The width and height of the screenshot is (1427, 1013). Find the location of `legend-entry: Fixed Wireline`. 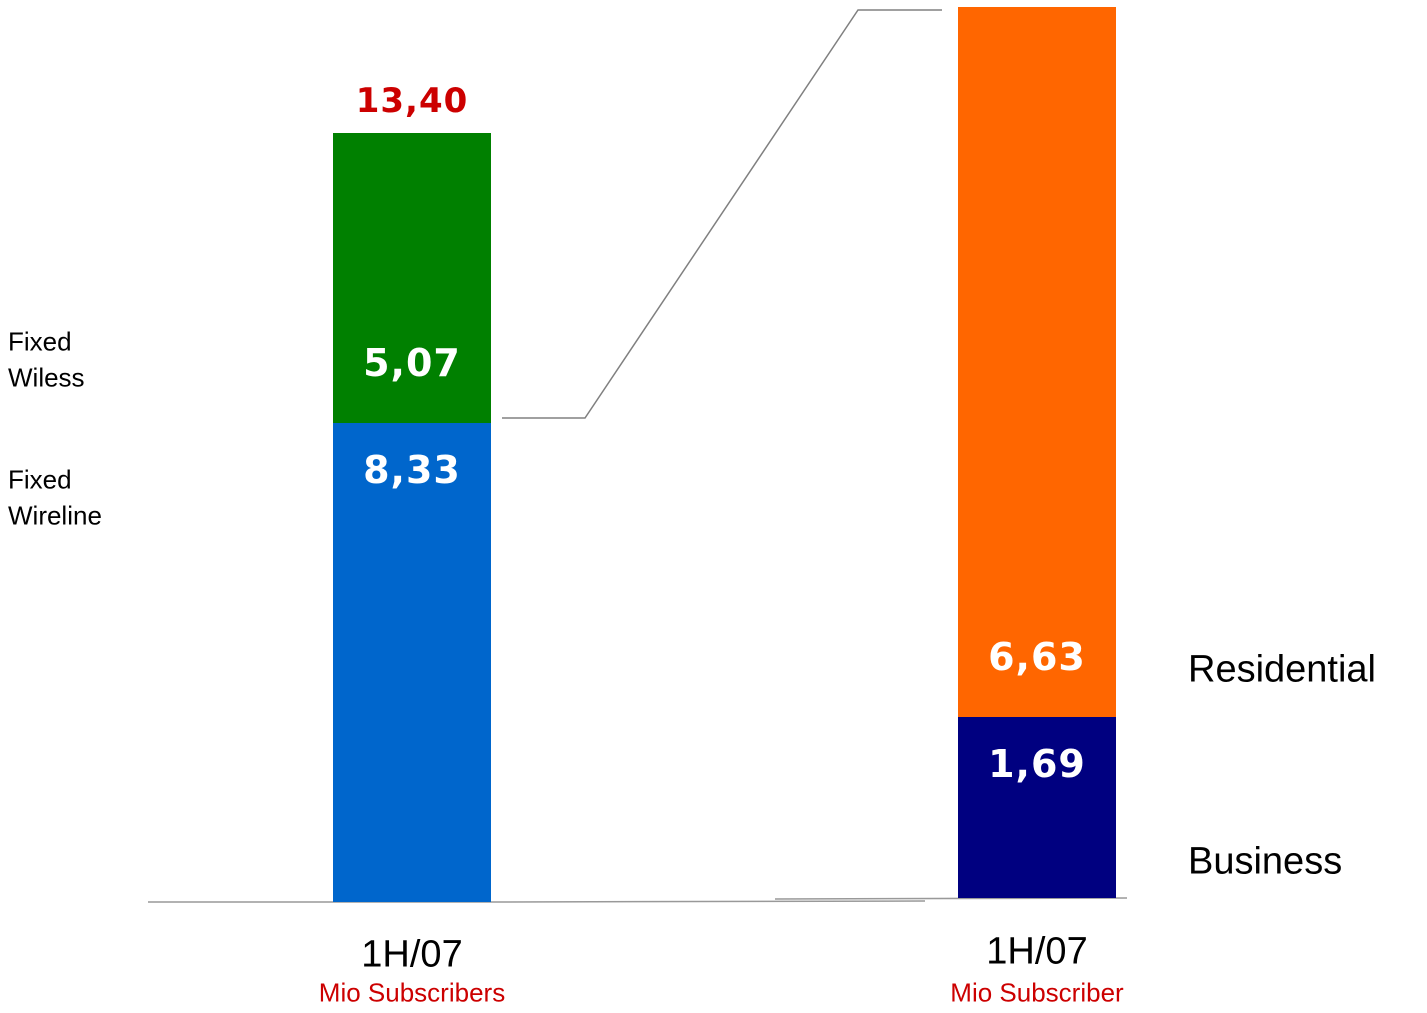

legend-entry: Fixed Wireline is located at coordinates (55, 497).